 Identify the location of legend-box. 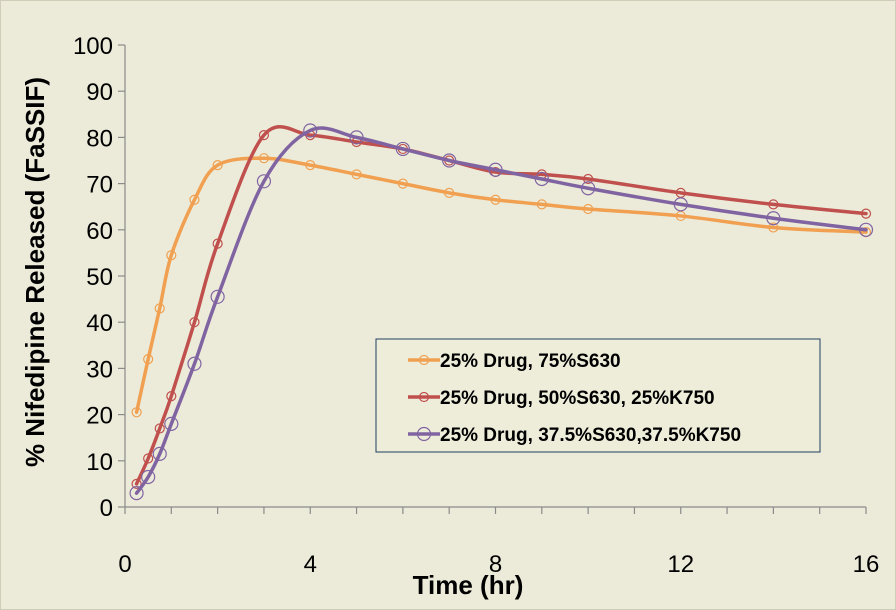
(598, 395).